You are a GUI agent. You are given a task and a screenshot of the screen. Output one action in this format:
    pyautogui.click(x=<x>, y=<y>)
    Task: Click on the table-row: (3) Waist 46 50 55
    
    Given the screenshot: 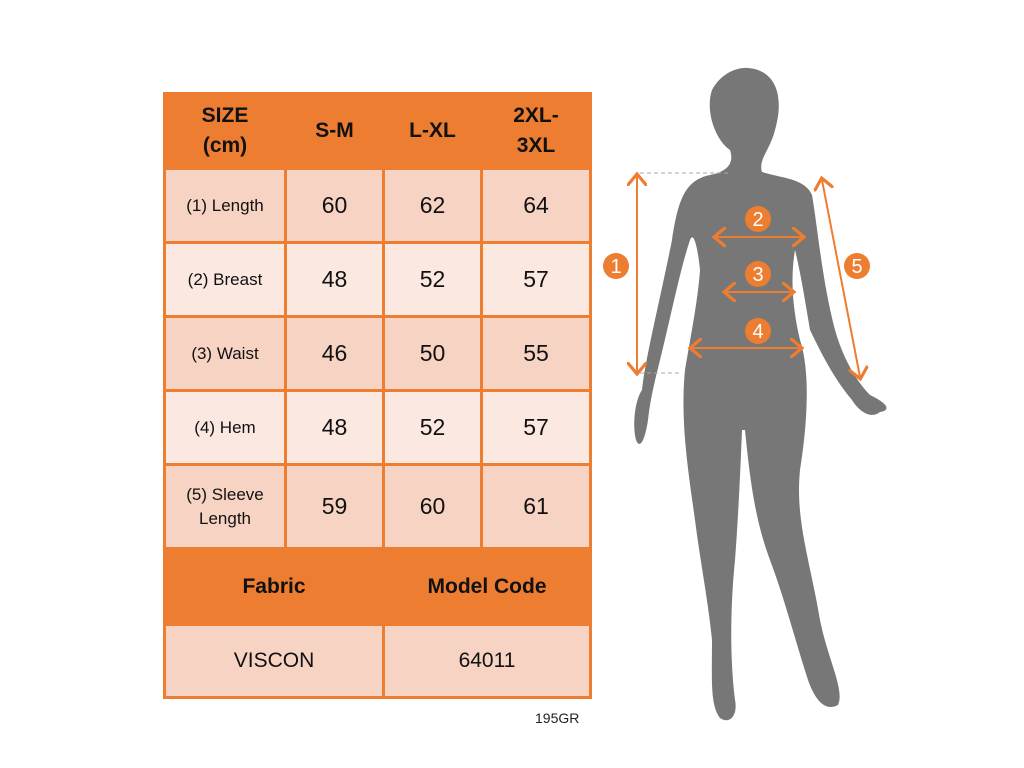 What is the action you would take?
    pyautogui.click(x=377, y=353)
    